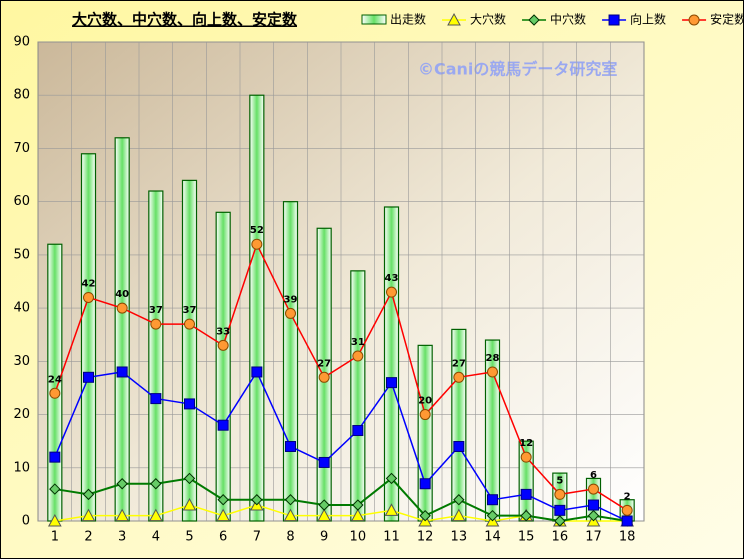  What do you see at coordinates (593, 537) in the screenshot?
I see `x-tick-label: 17` at bounding box center [593, 537].